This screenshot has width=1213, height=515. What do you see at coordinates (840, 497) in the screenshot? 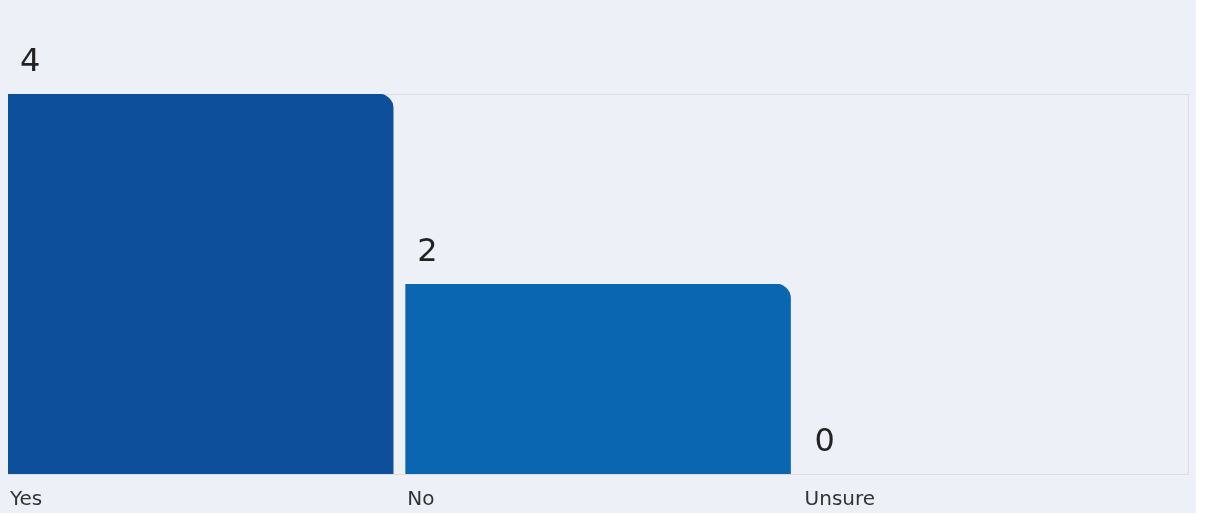
I see `x-tick-label: Unsure` at bounding box center [840, 497].